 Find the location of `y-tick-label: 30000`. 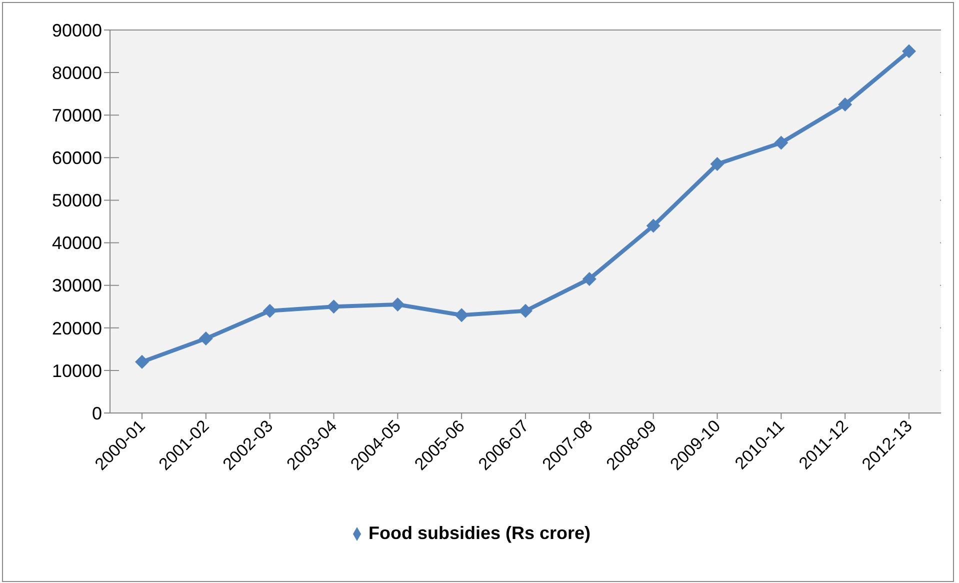

y-tick-label: 30000 is located at coordinates (77, 286).